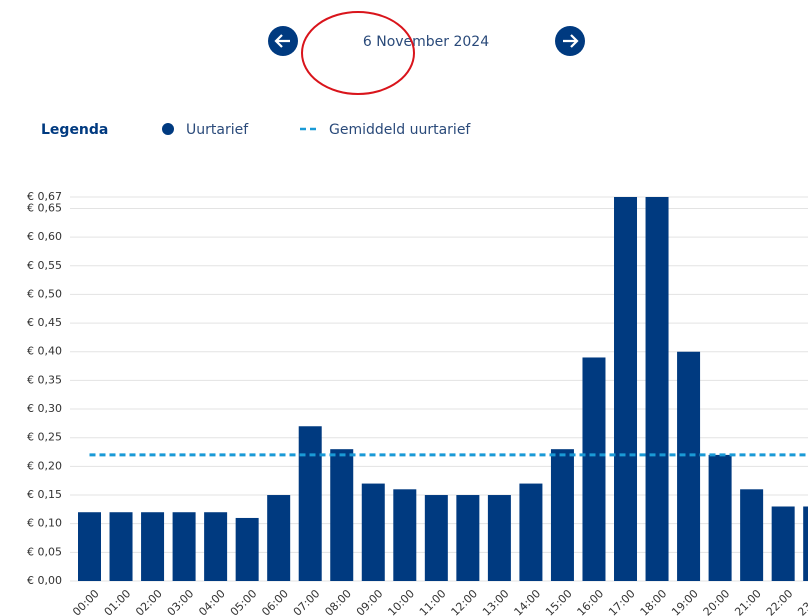 The image size is (808, 616). I want to click on x-tick-label: 23:00, so click(801, 601).